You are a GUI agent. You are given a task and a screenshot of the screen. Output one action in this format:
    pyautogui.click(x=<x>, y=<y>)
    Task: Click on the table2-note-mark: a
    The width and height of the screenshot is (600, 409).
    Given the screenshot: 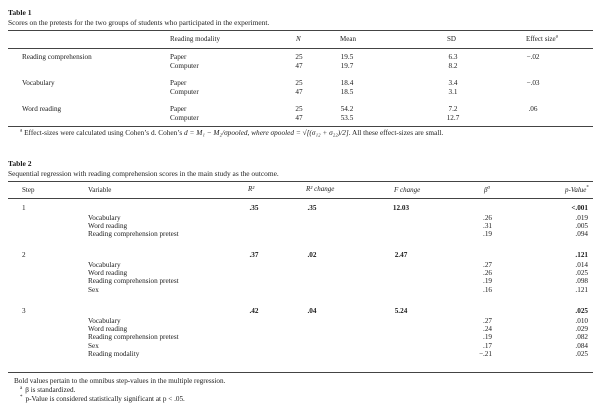 What is the action you would take?
    pyautogui.click(x=21, y=388)
    